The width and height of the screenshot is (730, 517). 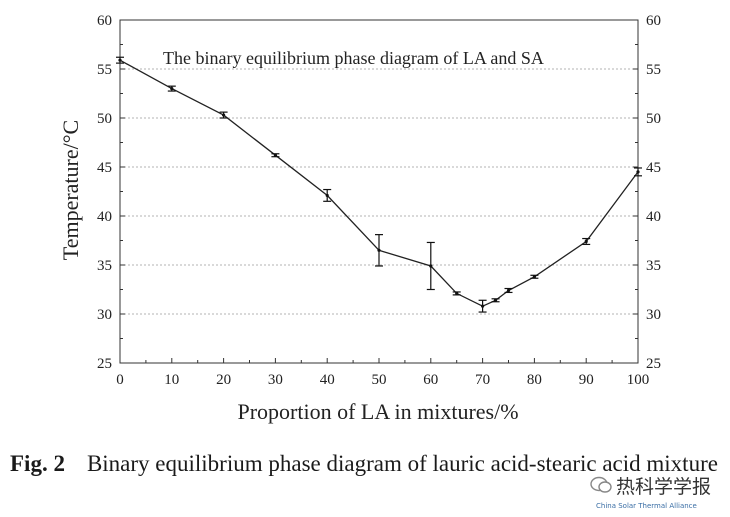 What do you see at coordinates (104, 315) in the screenshot?
I see `y-tick-label: 30` at bounding box center [104, 315].